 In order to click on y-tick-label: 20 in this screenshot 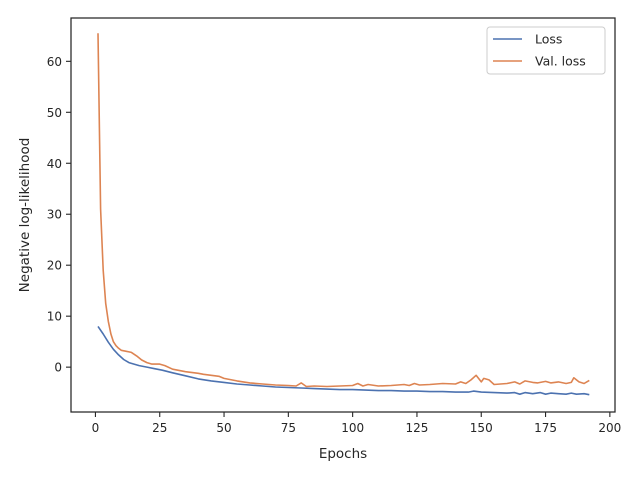, I will do `click(54, 266)`.